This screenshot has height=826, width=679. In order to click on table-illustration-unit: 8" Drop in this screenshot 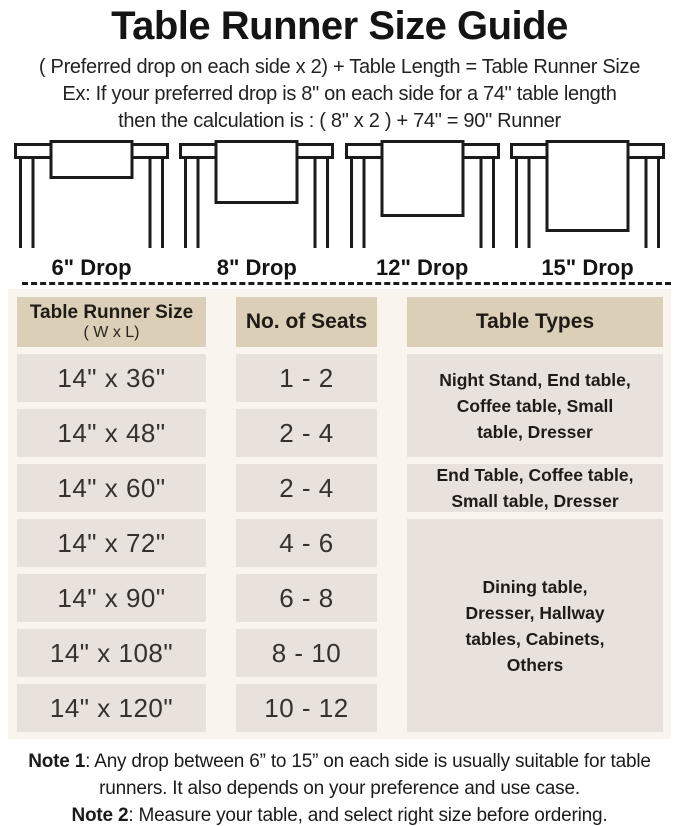, I will do `click(256, 210)`.